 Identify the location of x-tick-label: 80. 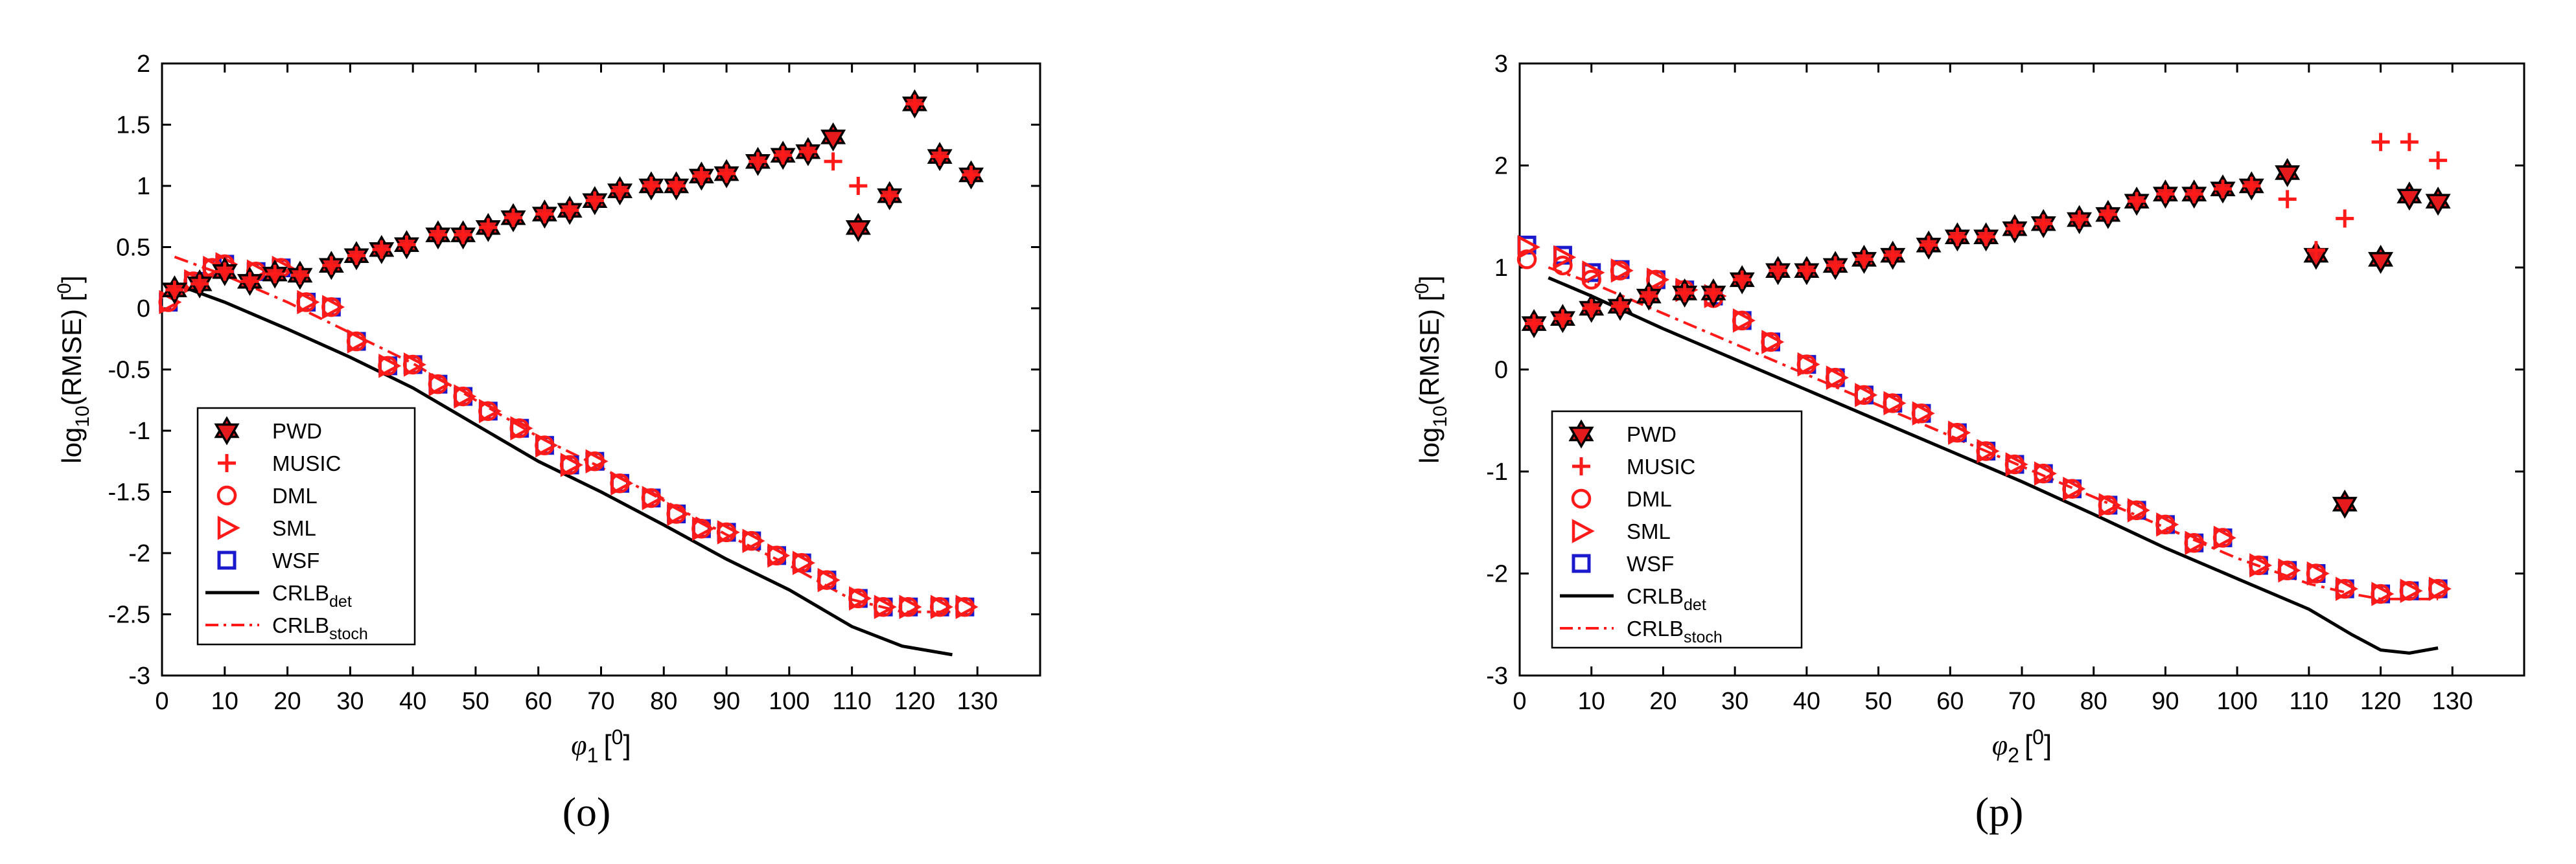
(664, 701).